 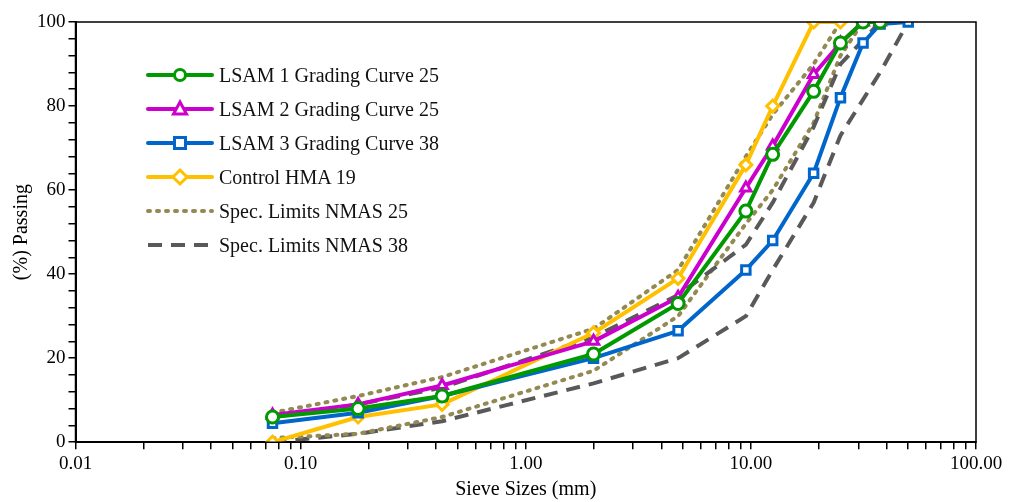 What do you see at coordinates (301, 462) in the screenshot?
I see `x-tick-label: 0.10` at bounding box center [301, 462].